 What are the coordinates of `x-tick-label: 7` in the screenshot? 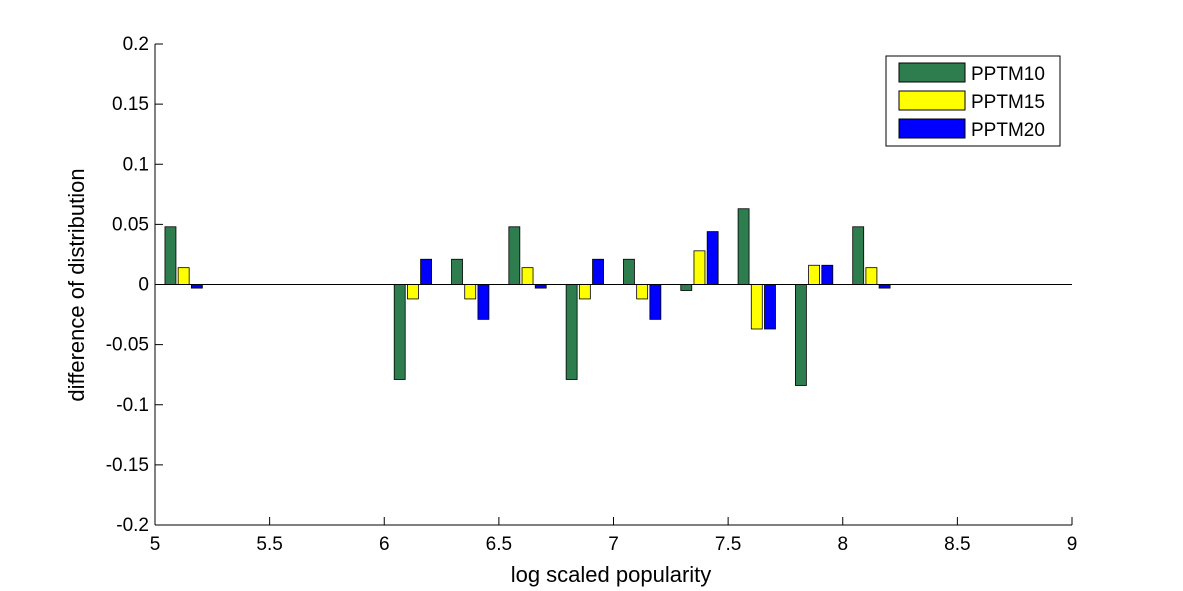 It's located at (613, 544).